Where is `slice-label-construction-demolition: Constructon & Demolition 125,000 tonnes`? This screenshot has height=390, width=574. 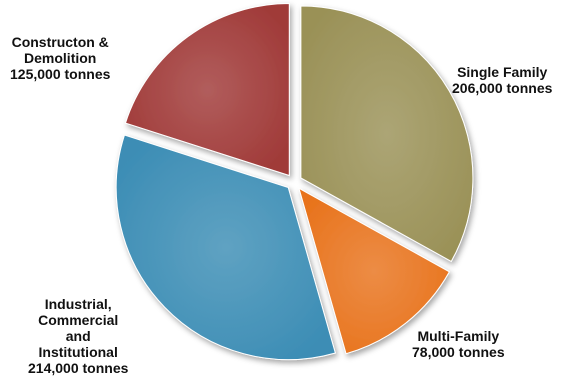 slice-label-construction-demolition: Constructon & Demolition 125,000 tonnes is located at coordinates (60, 58).